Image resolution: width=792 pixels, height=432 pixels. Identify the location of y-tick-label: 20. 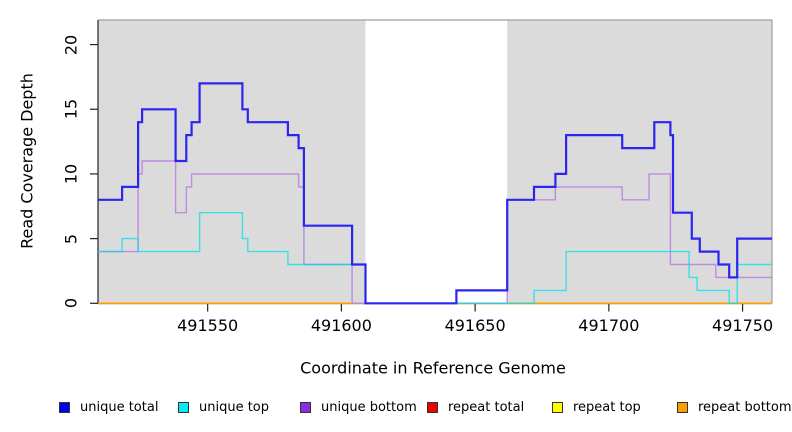
(71, 44).